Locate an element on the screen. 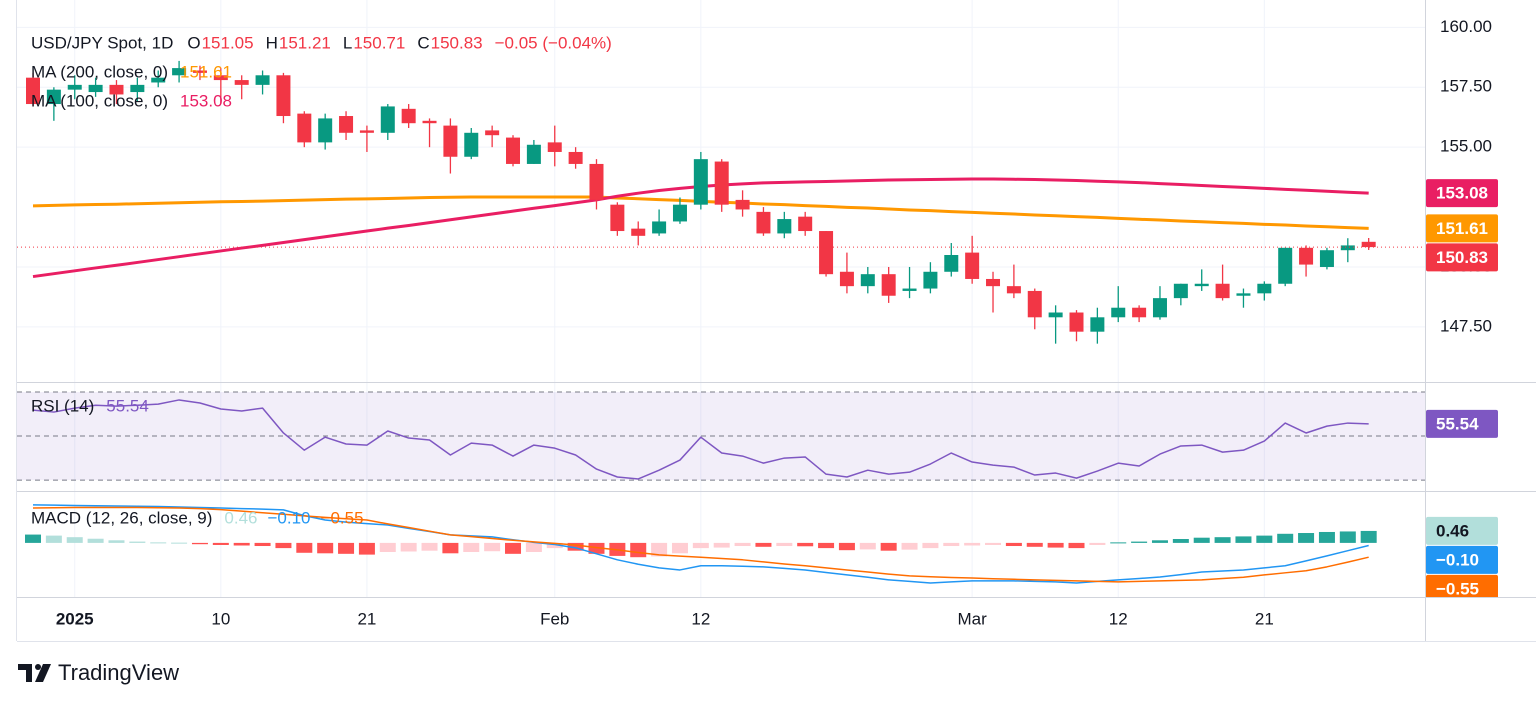 The width and height of the screenshot is (1536, 704). legend-title: RSI (14) is located at coordinates (62, 405).